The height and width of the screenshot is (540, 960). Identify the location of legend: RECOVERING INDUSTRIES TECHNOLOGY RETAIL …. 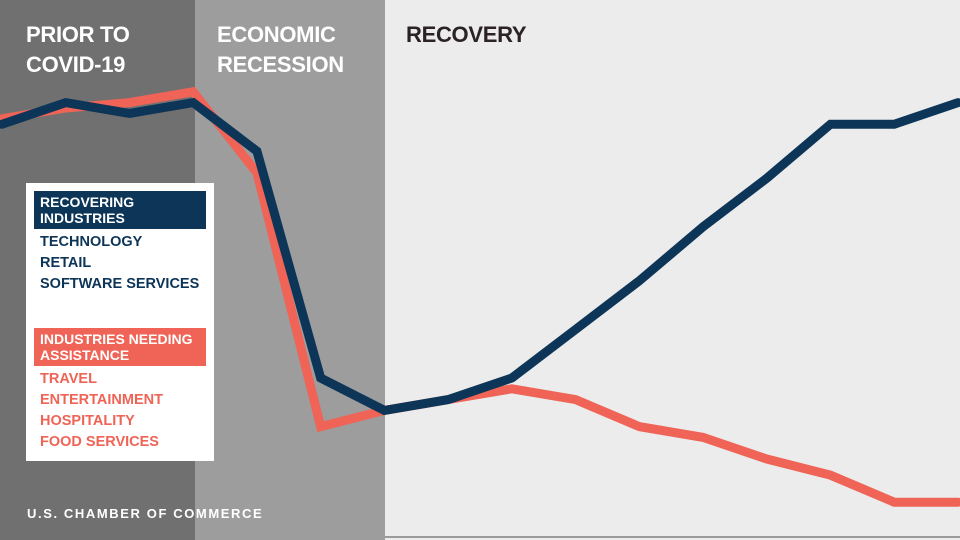
(120, 322).